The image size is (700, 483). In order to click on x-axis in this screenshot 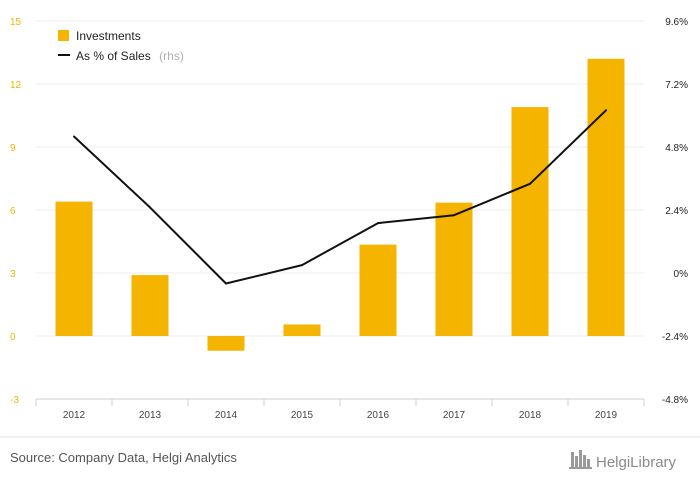, I will do `click(340, 402)`.